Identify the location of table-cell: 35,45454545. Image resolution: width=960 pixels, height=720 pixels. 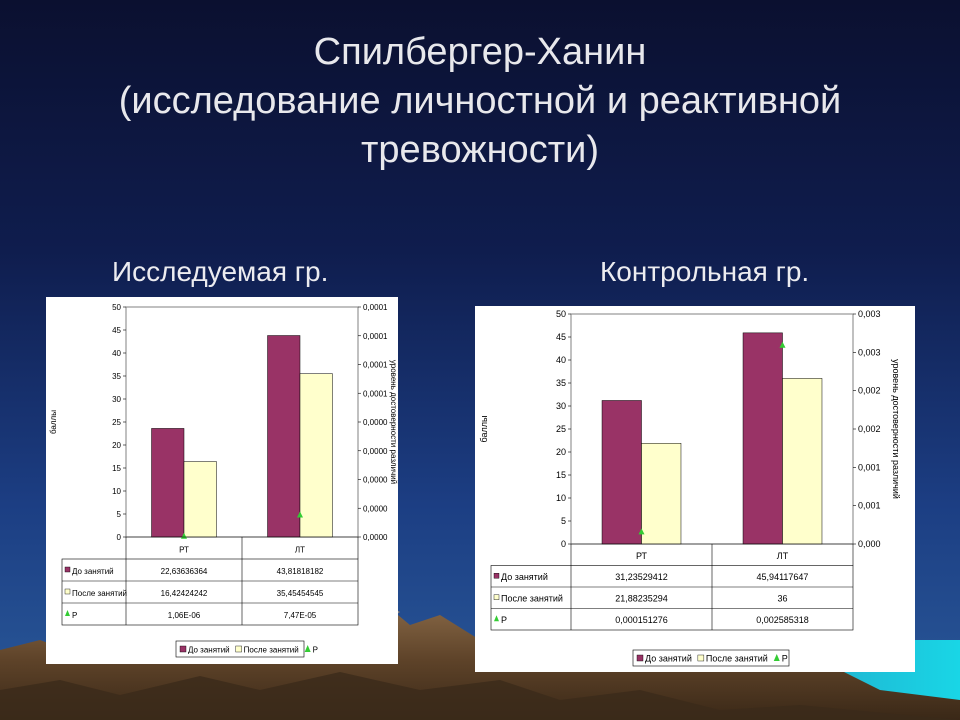
(300, 593).